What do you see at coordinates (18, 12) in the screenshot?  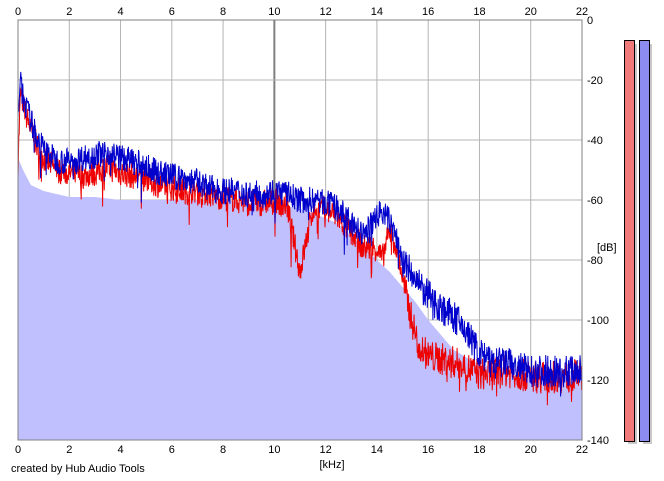 I see `x-tick-label-top-0: 0` at bounding box center [18, 12].